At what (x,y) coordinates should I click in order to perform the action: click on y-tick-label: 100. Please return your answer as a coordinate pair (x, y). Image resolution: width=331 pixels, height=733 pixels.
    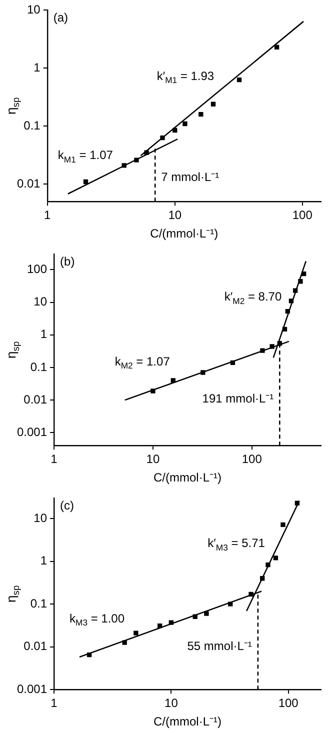
    Looking at the image, I should click on (37, 269).